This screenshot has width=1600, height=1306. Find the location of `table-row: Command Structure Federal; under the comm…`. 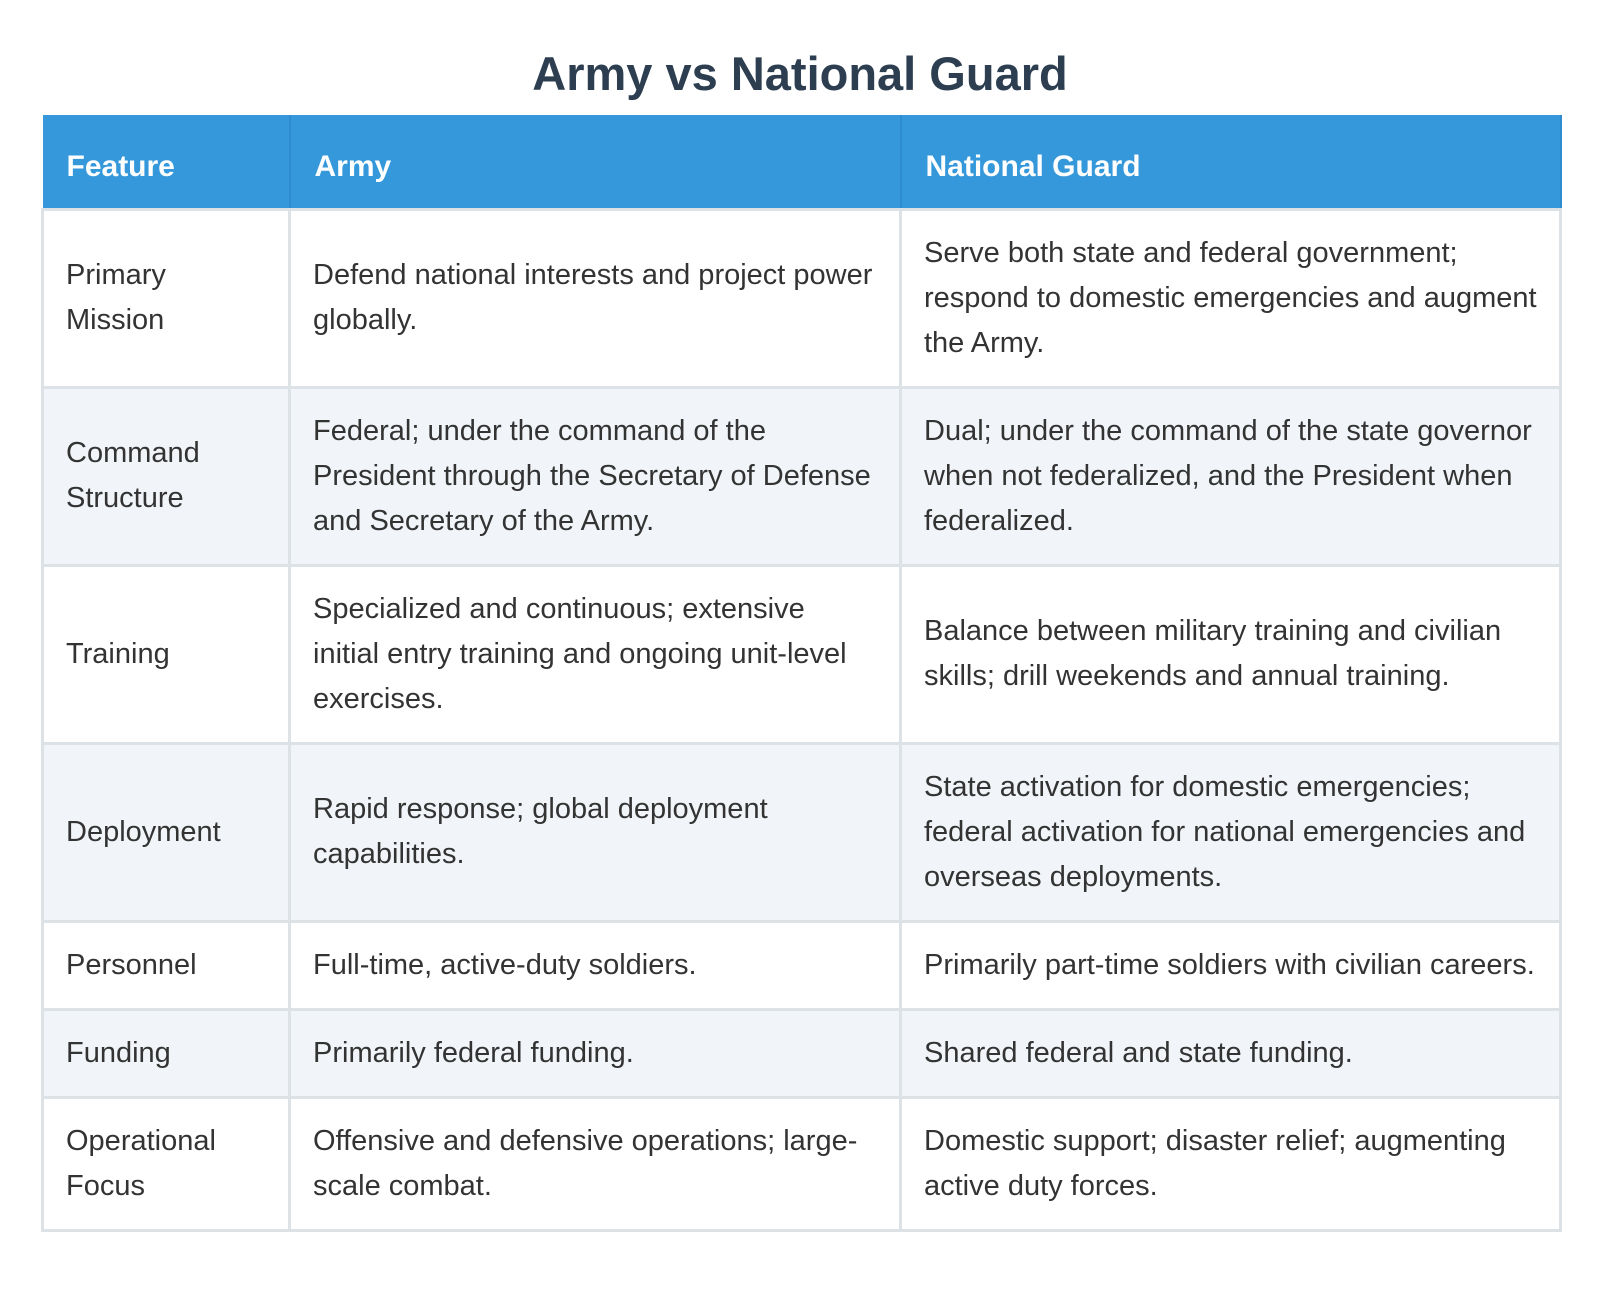

table-row: Command Structure Federal; under the comm… is located at coordinates (801, 476).